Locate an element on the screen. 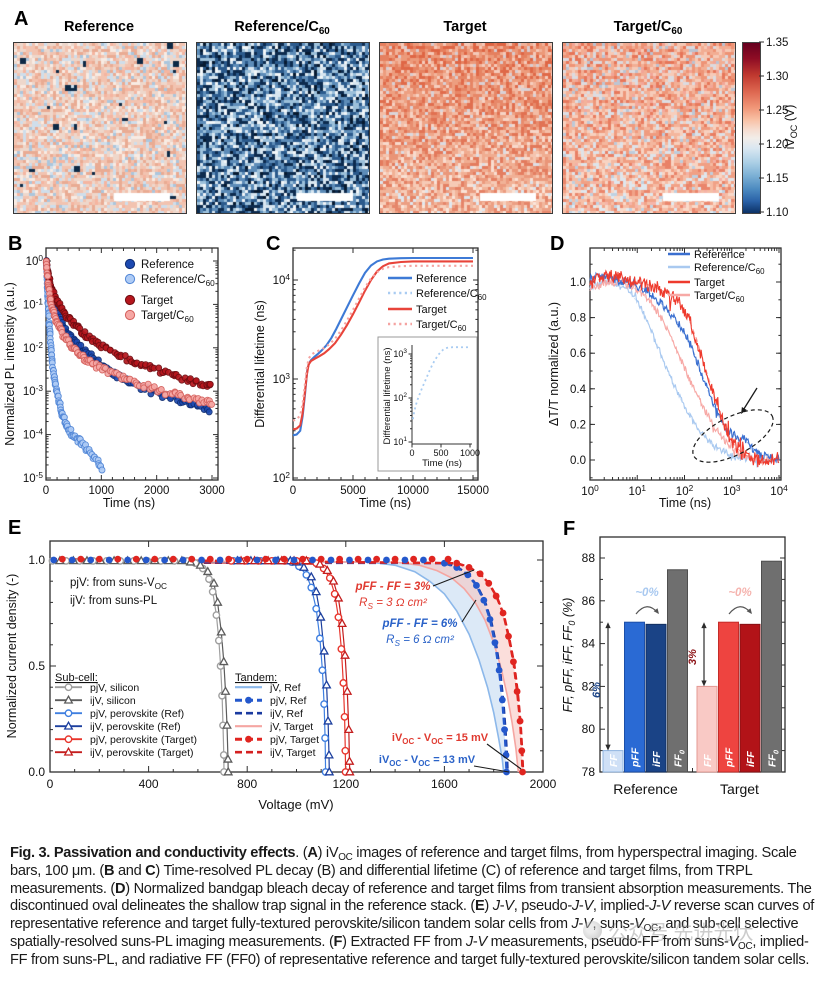  svg-text: 1.0 is located at coordinates (578, 283).